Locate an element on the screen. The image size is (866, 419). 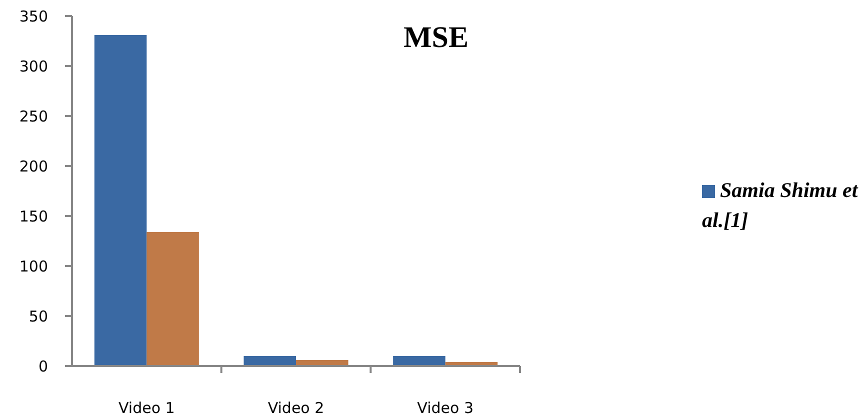
chart-title: MSE is located at coordinates (436, 37).